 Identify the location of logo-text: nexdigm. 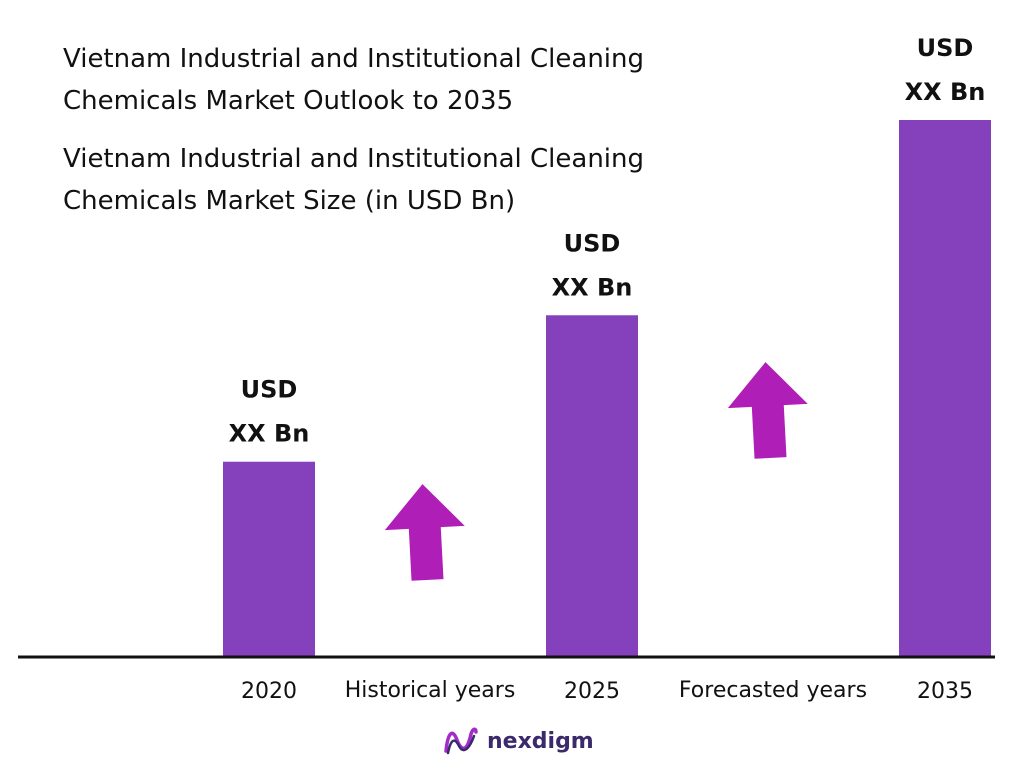
(540, 741).